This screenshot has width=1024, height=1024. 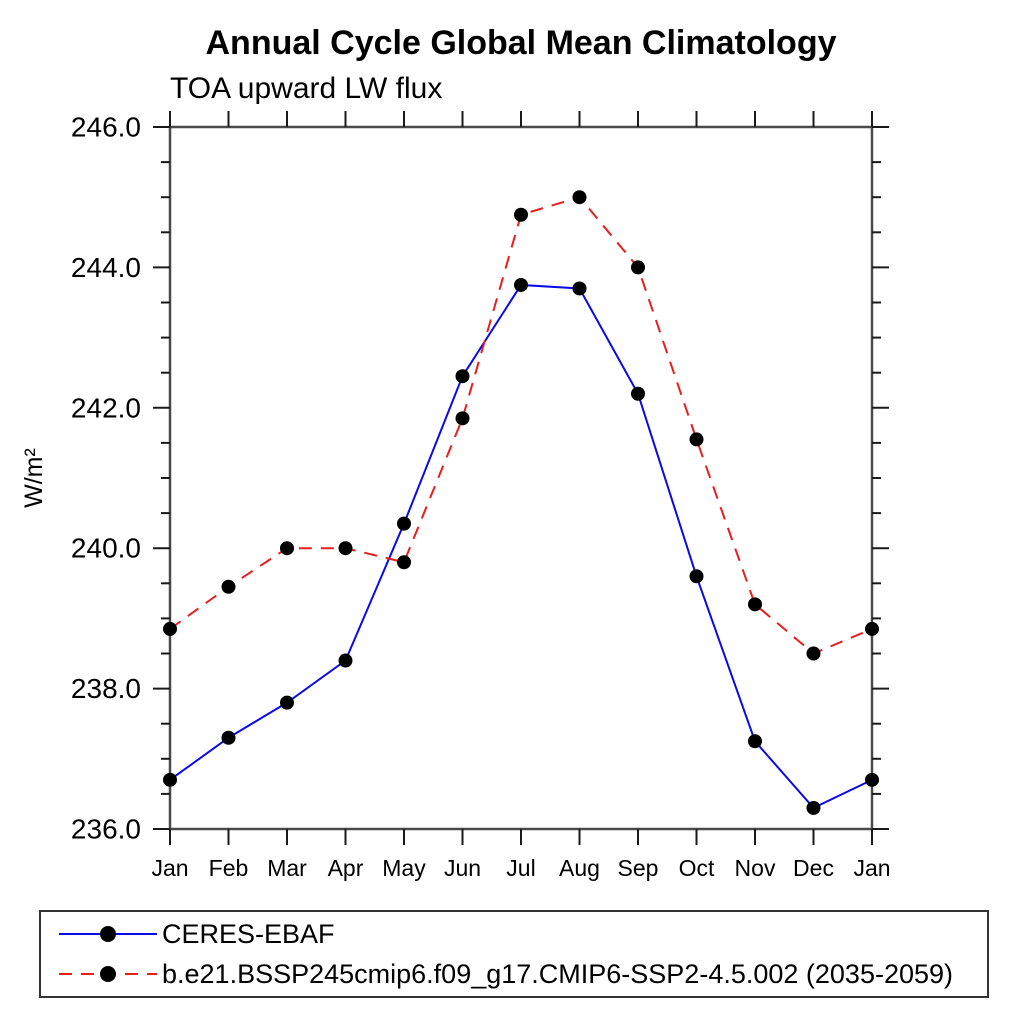 I want to click on x-axis-tick-label: May, so click(x=404, y=868).